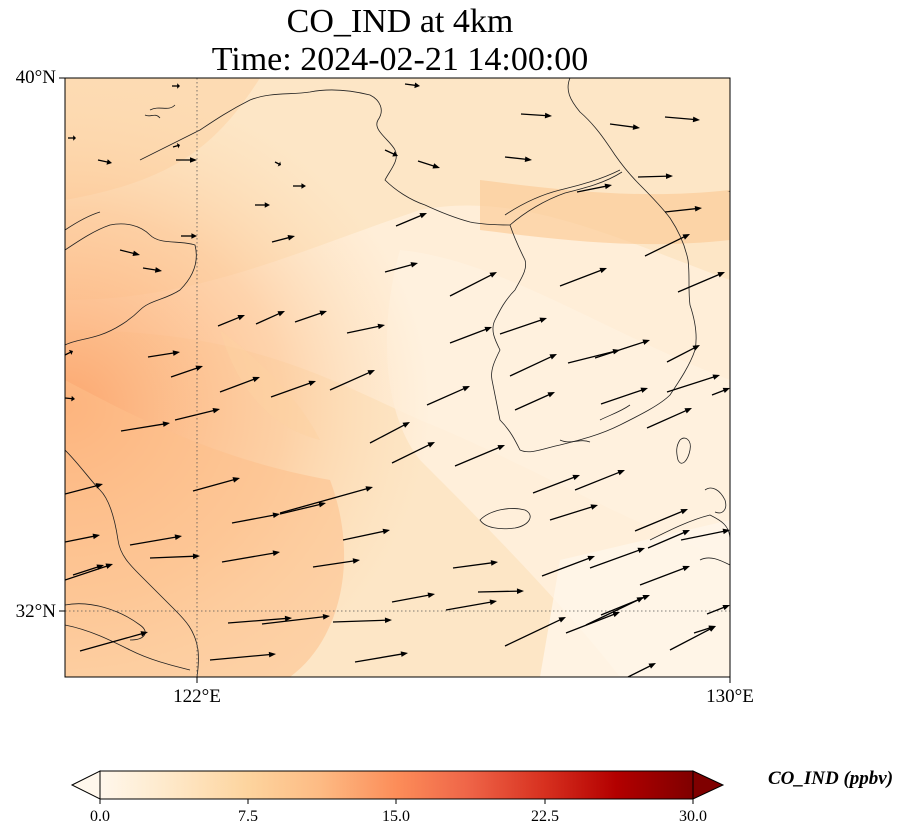 This screenshot has width=915, height=836. Describe the element at coordinates (36, 77) in the screenshot. I see `lat-label-40n: 40°N` at that location.